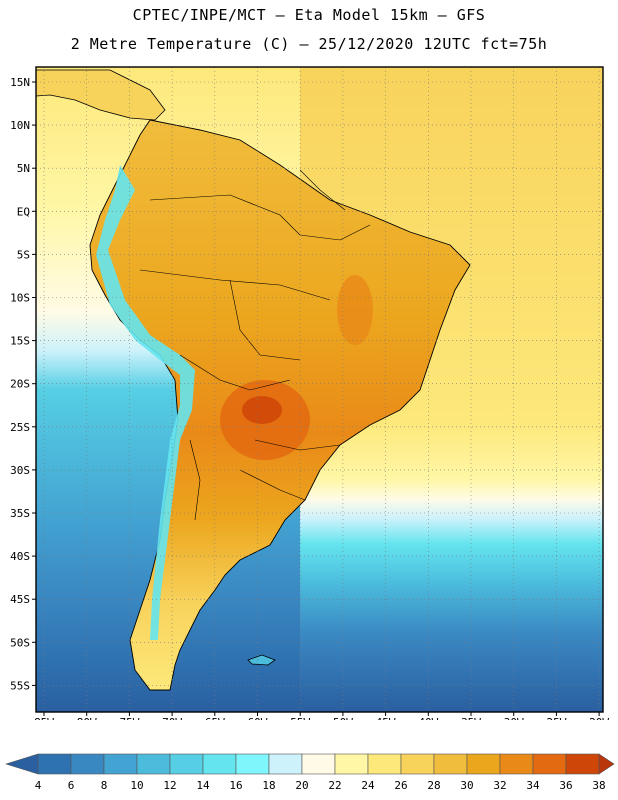 This screenshot has height=800, width=618. I want to click on falkland-islands, so click(261, 660).